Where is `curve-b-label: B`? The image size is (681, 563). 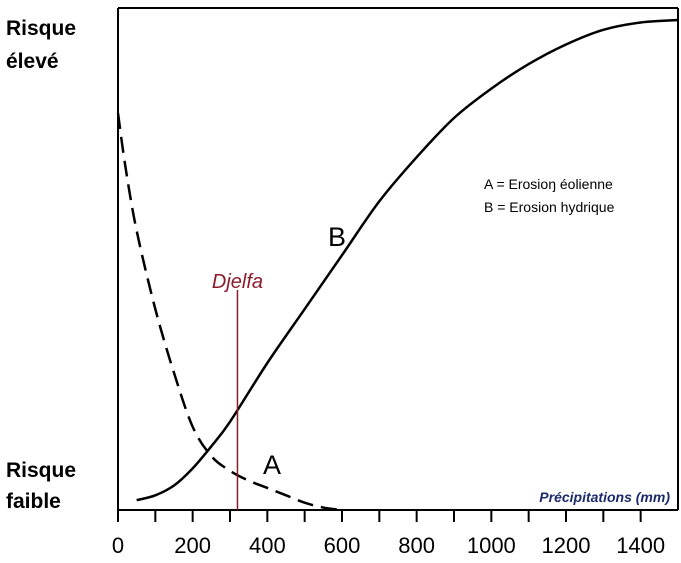 curve-b-label: B is located at coordinates (337, 237).